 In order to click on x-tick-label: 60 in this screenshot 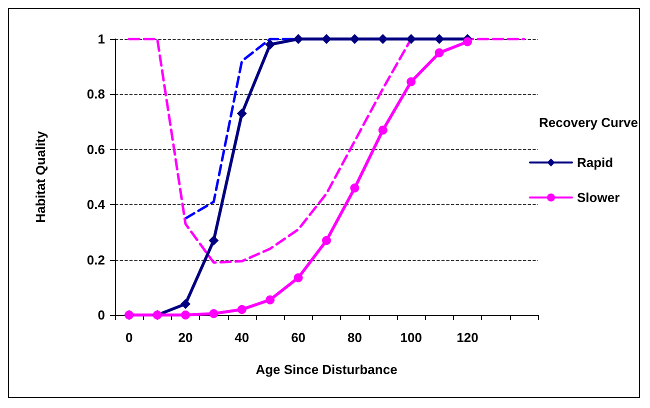, I will do `click(298, 337)`.